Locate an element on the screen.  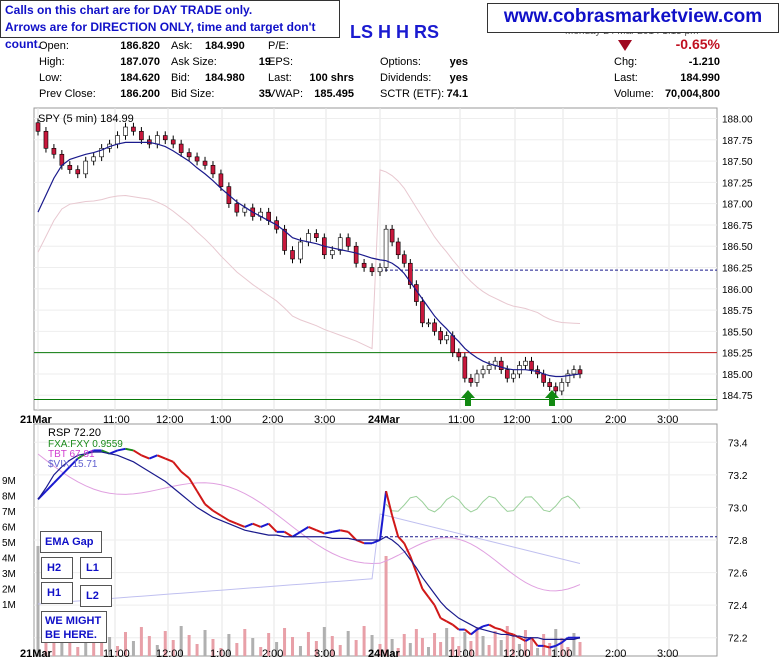
price-y-tick-label: 188.00 is located at coordinates (737, 120).